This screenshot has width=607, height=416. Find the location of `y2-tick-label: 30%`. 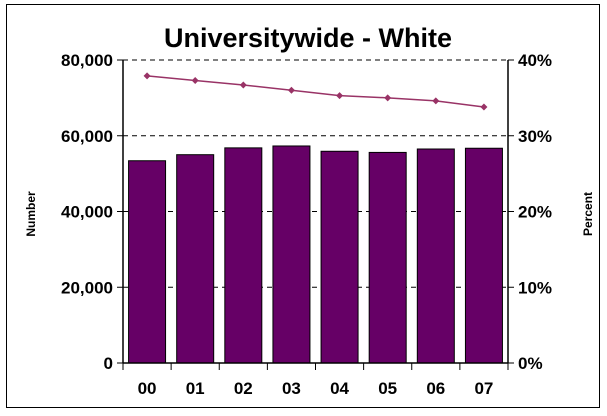

y2-tick-label: 30% is located at coordinates (535, 136).